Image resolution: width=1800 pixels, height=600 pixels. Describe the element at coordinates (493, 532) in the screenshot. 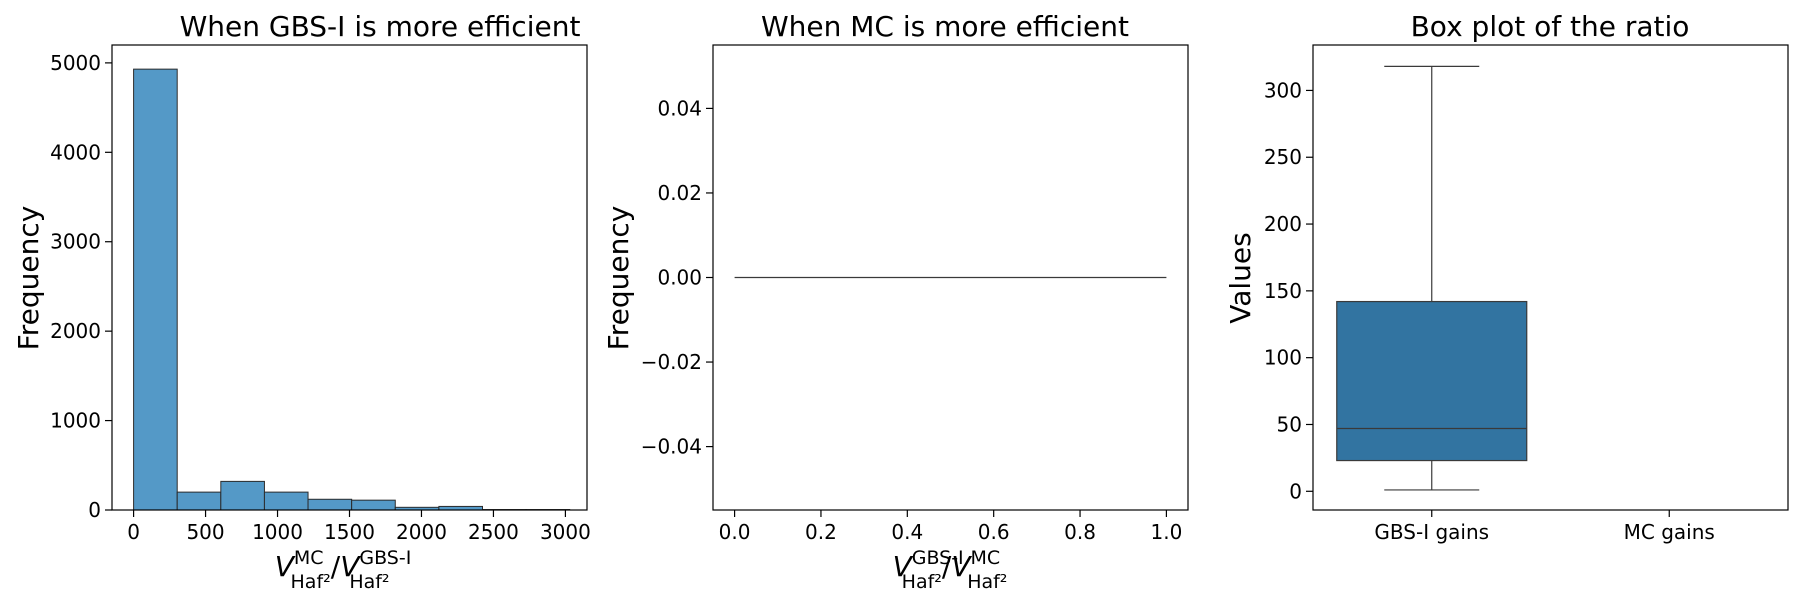

I see `x-tick-label: 2500` at that location.